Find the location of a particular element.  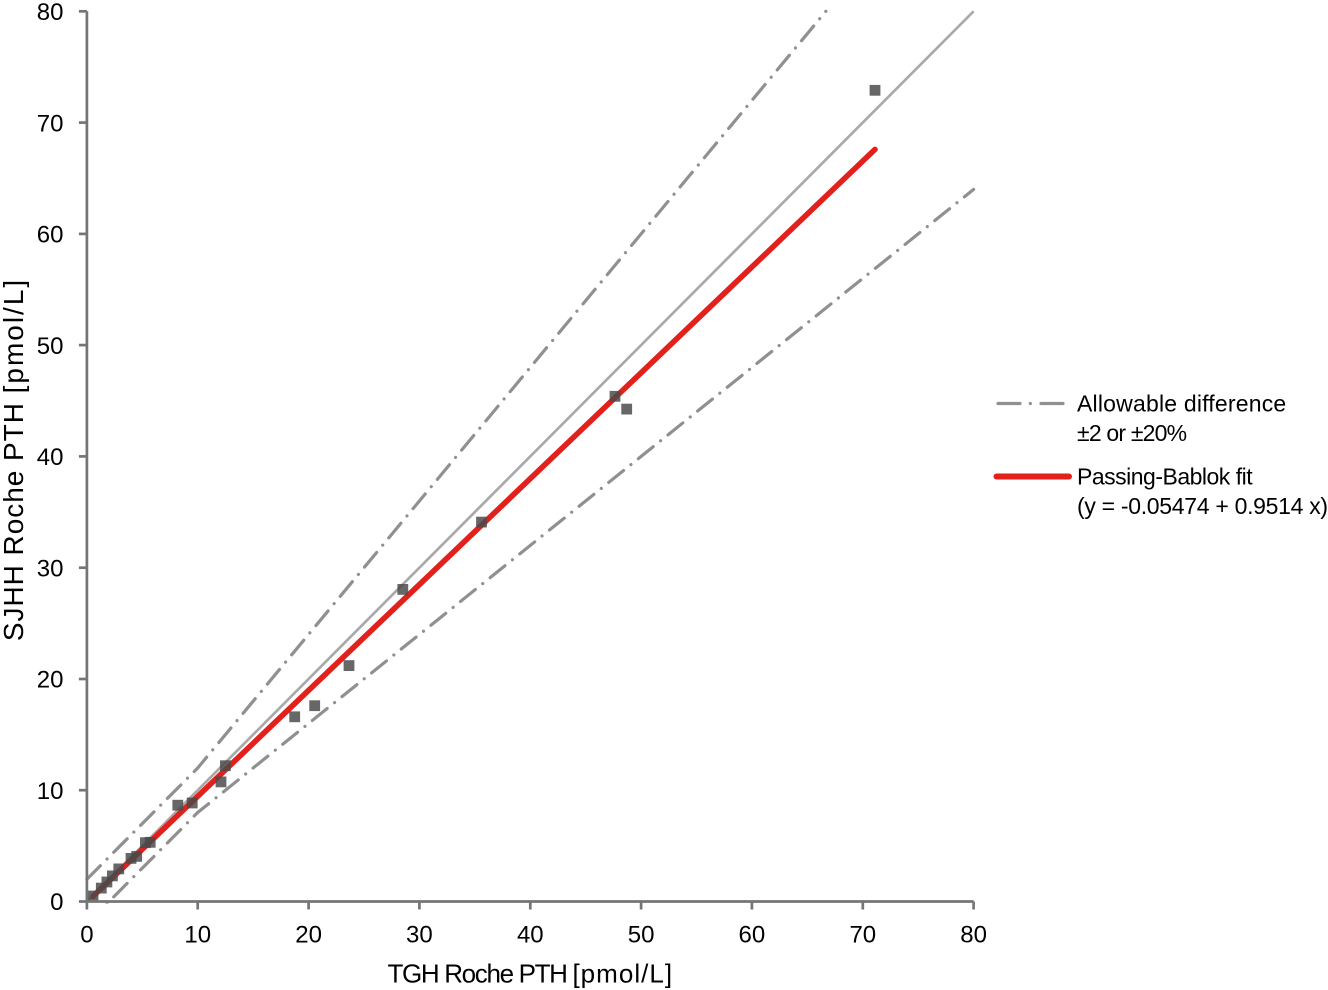

svg-text: Allowable difference is located at coordinates (1181, 404).